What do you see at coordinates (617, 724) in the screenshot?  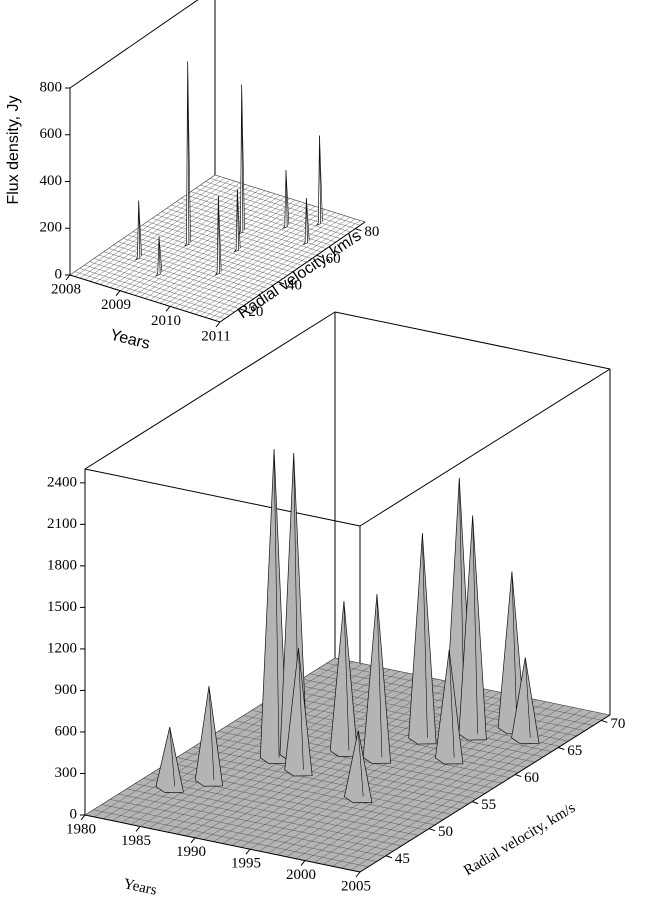 I see `y-tick-label: 70` at bounding box center [617, 724].